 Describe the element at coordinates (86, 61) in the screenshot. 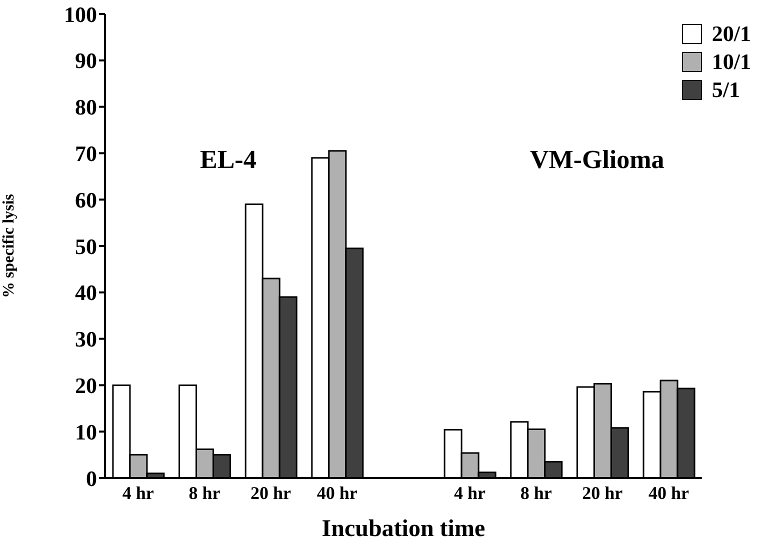

I see `y-tick-label: 90` at that location.